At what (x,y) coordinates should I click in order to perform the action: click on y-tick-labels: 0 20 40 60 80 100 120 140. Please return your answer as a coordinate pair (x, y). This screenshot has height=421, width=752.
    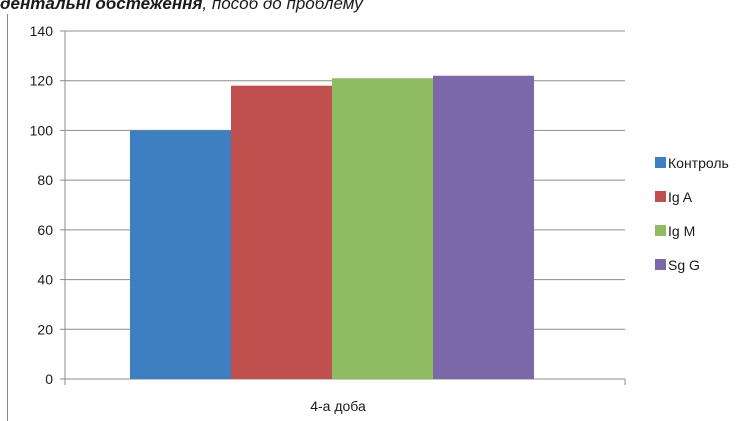
    Looking at the image, I should click on (42, 205).